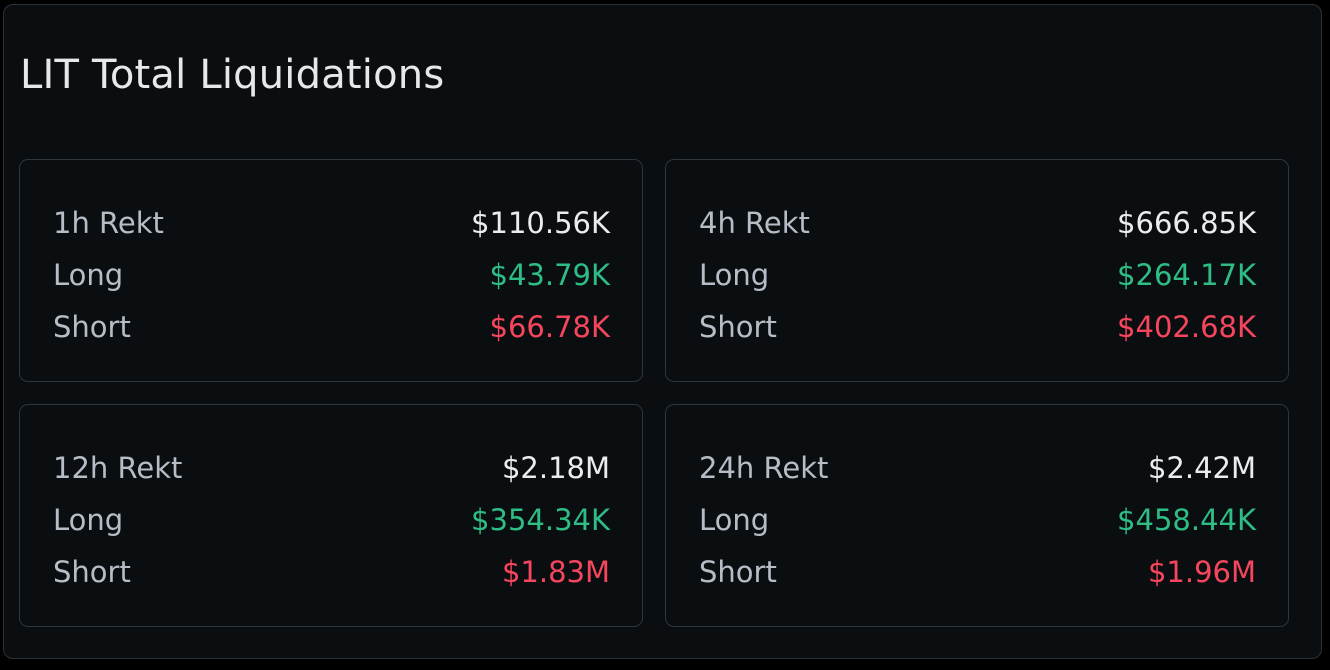 The width and height of the screenshot is (1330, 670). Describe the element at coordinates (331, 275) in the screenshot. I see `long-row: Long $43.79K` at that location.